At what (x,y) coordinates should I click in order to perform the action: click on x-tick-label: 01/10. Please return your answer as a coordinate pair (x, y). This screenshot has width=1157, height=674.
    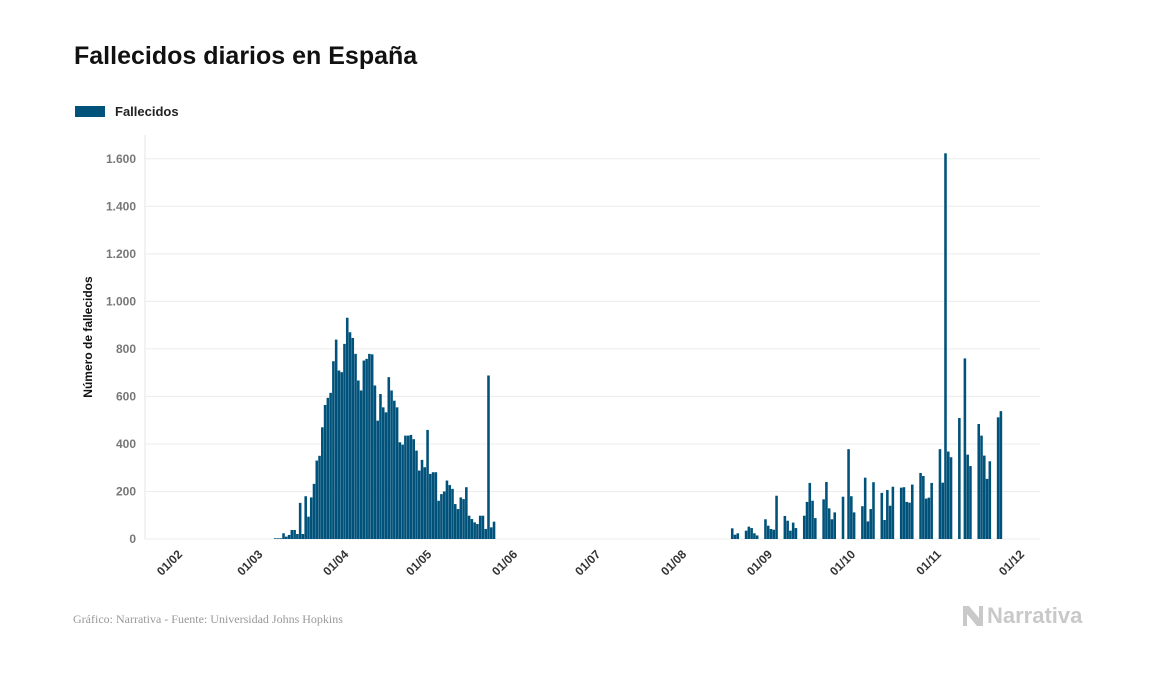
    Looking at the image, I should click on (842, 562).